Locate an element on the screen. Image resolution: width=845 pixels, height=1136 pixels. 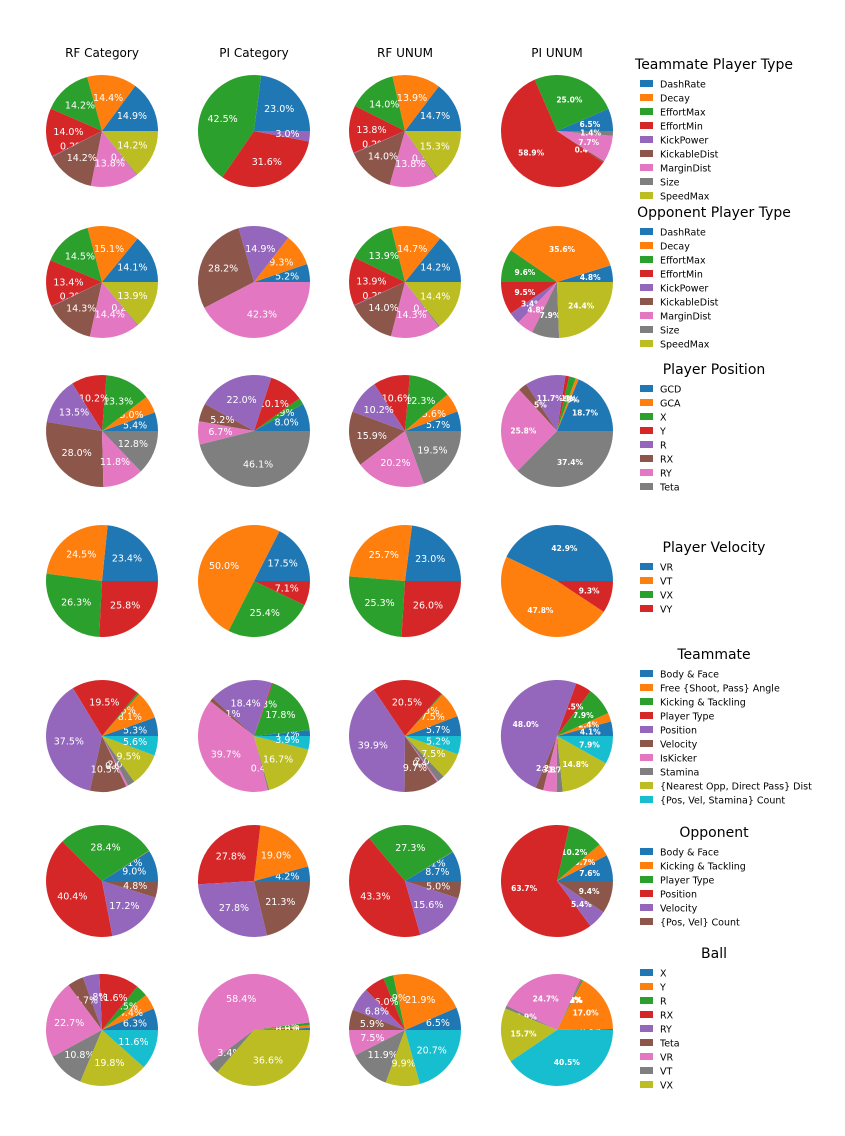
slice-label-kickabledist: 28.2% is located at coordinates (223, 269).